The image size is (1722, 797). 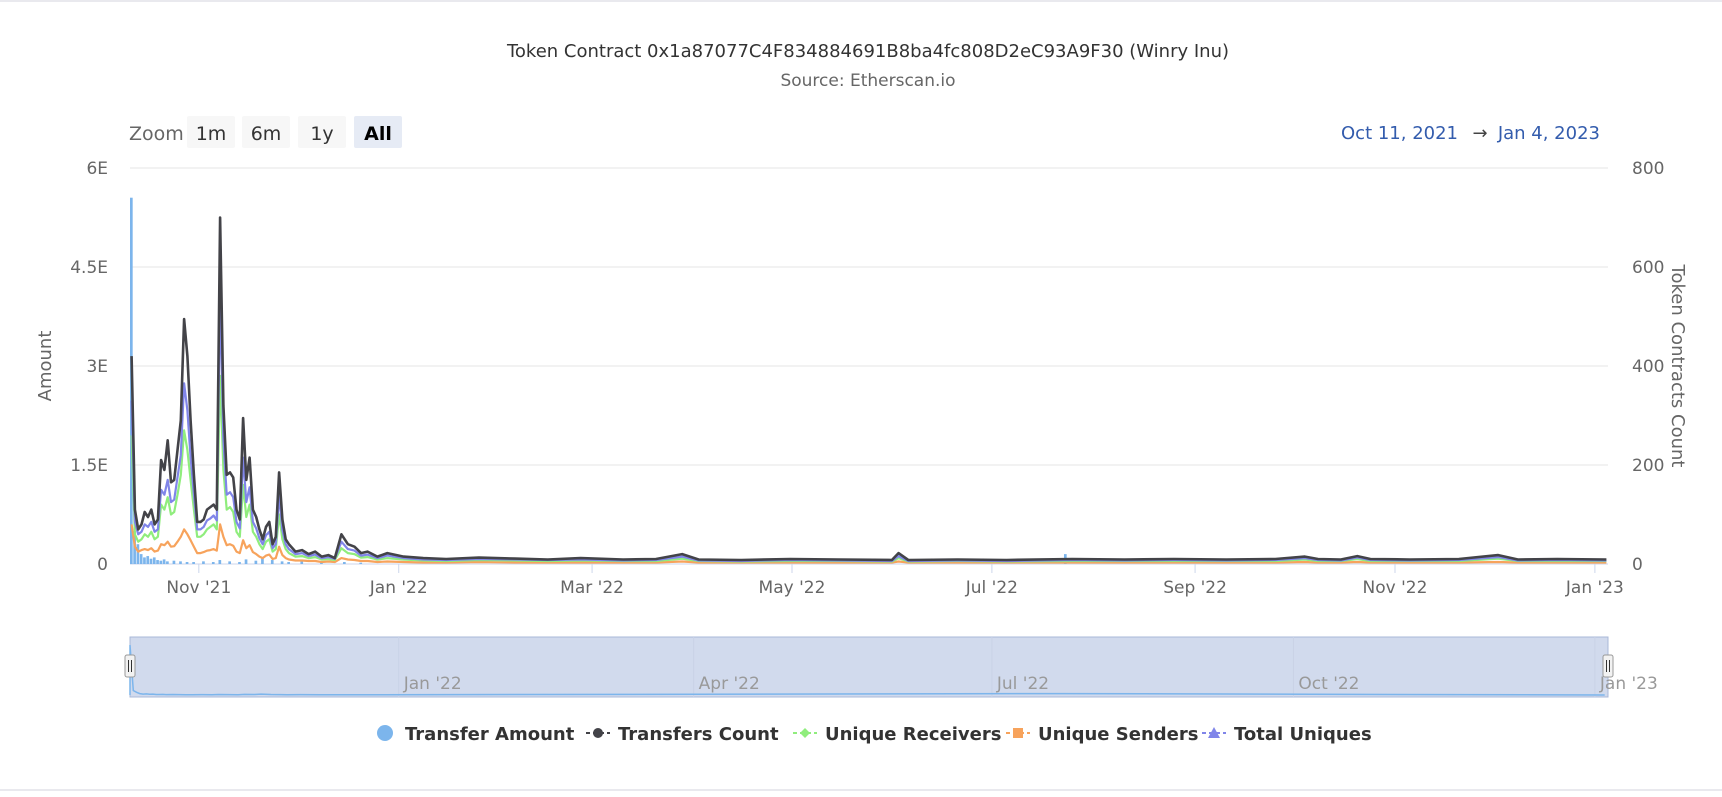 I want to click on unique-senders-line, so click(x=868, y=543).